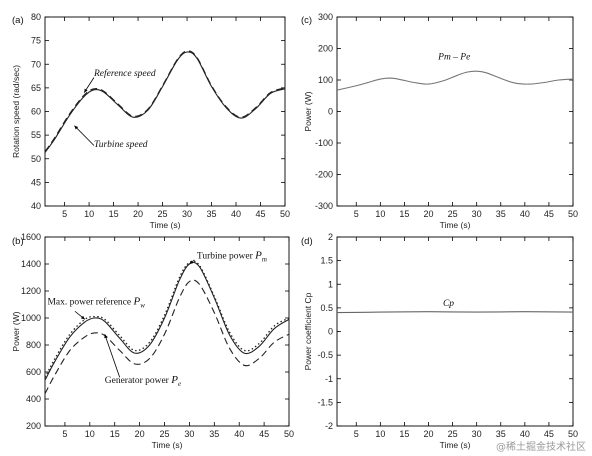 The height and width of the screenshot is (456, 592). What do you see at coordinates (36, 206) in the screenshot?
I see `y-tick-label: 40` at bounding box center [36, 206].